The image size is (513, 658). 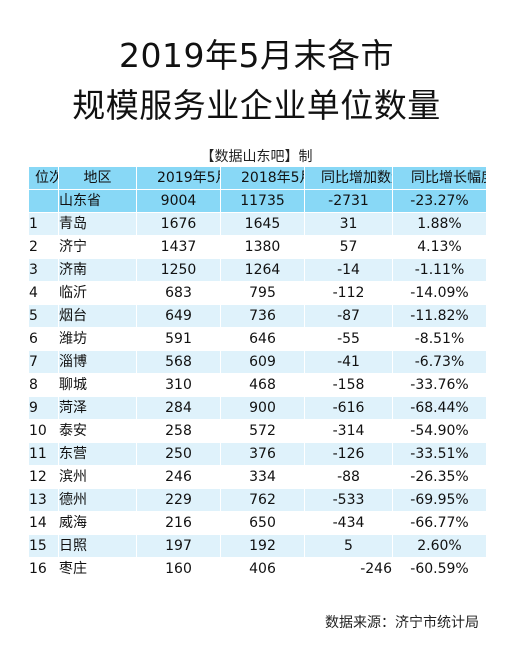 I want to click on value-2019-cell: 1250, so click(x=178, y=270).